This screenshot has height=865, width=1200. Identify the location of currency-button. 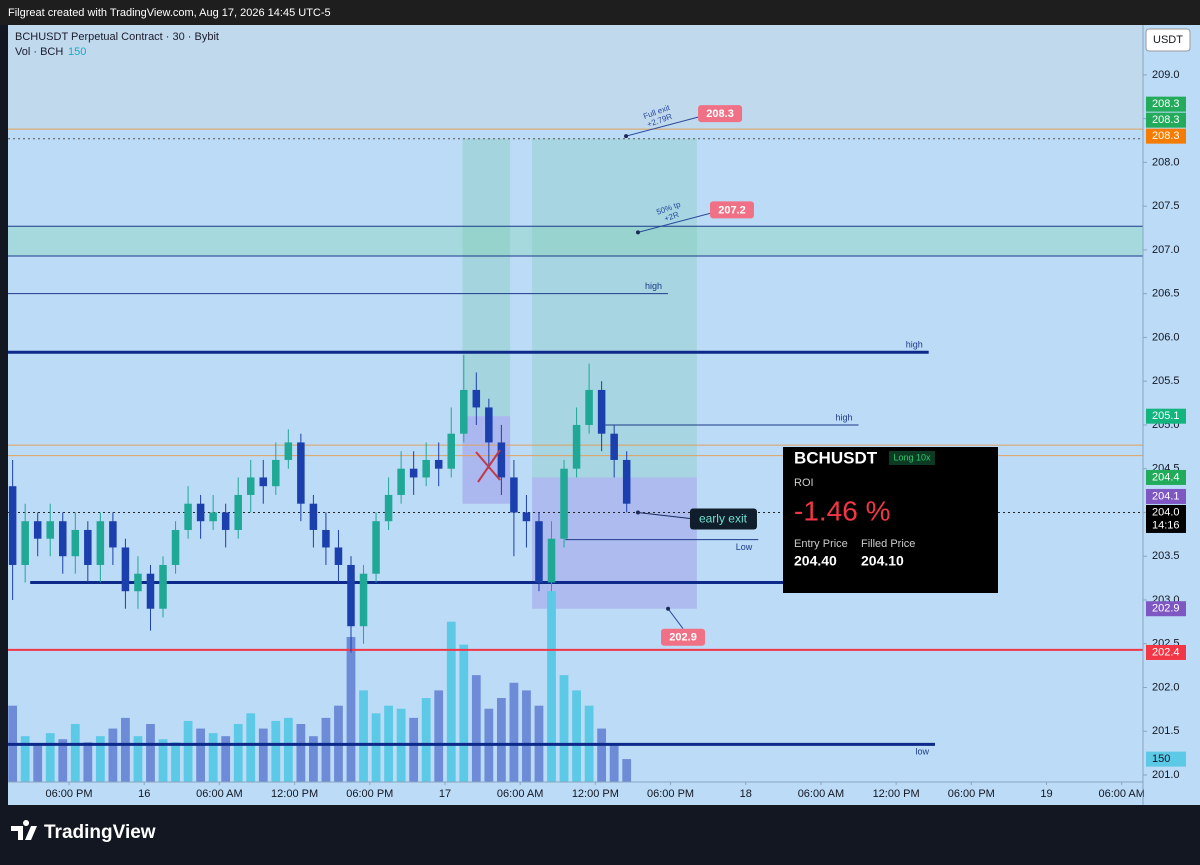
(1168, 40).